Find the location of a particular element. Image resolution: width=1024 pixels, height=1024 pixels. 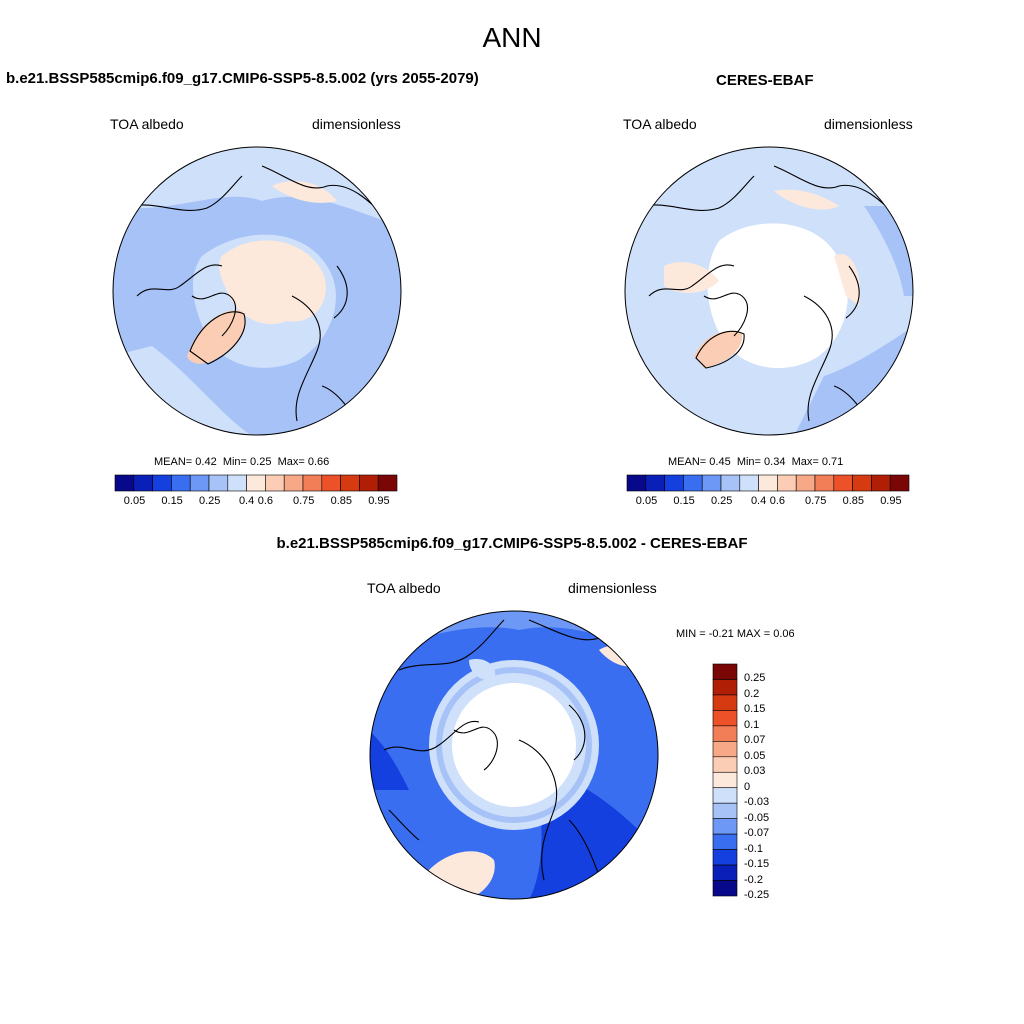

colorbar-tick-label: -0.05 is located at coordinates (757, 817).